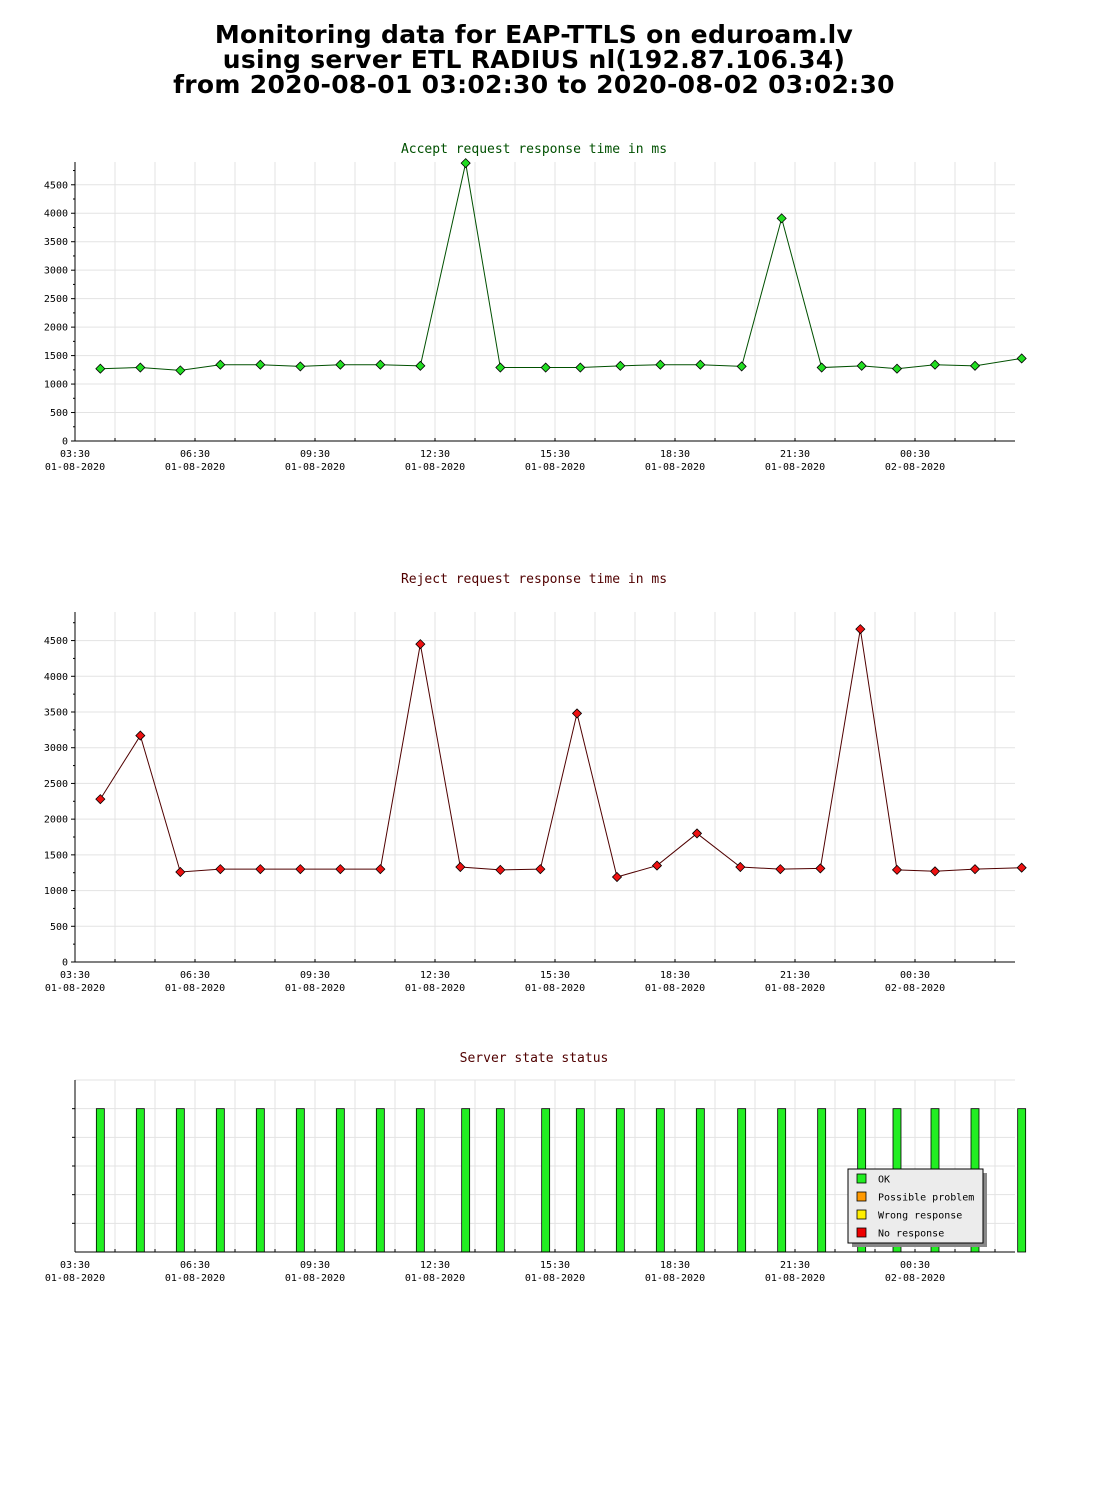  What do you see at coordinates (56, 820) in the screenshot?
I see `y-tick-label: 2000` at bounding box center [56, 820].